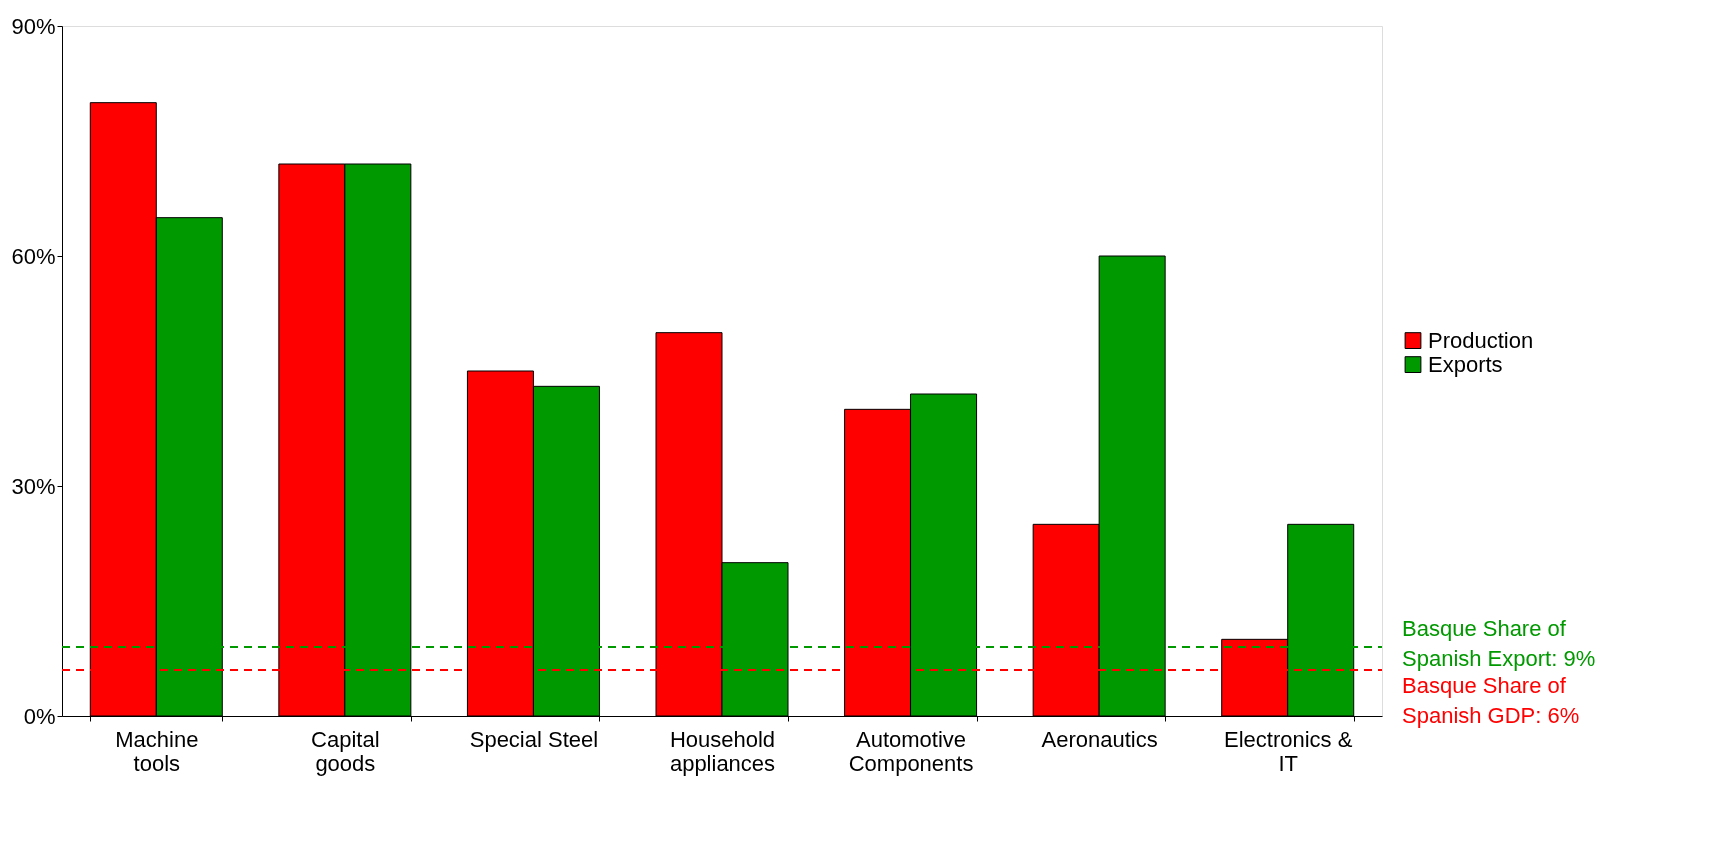 The height and width of the screenshot is (842, 1728). I want to click on legend-label: Production, so click(1481, 340).